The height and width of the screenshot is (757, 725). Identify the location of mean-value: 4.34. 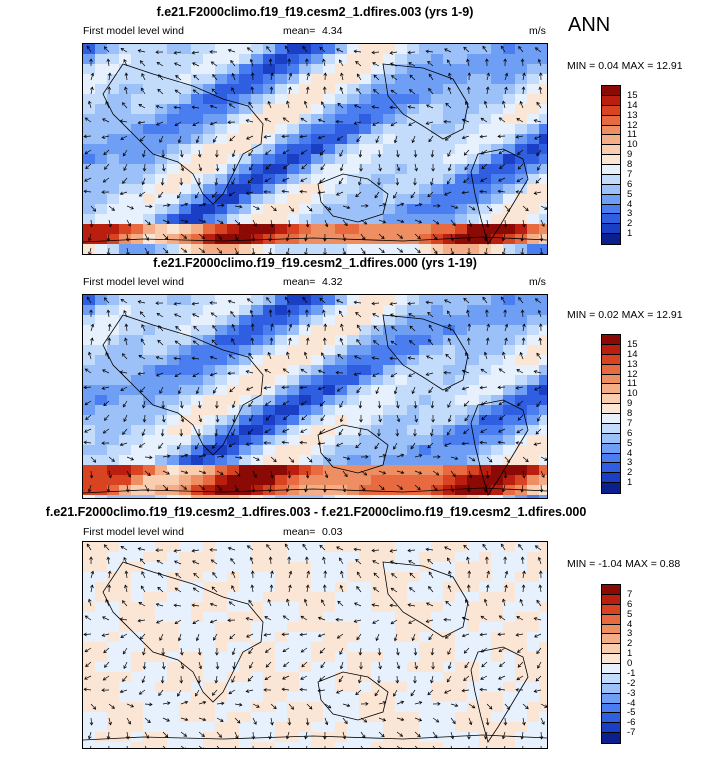
(332, 31).